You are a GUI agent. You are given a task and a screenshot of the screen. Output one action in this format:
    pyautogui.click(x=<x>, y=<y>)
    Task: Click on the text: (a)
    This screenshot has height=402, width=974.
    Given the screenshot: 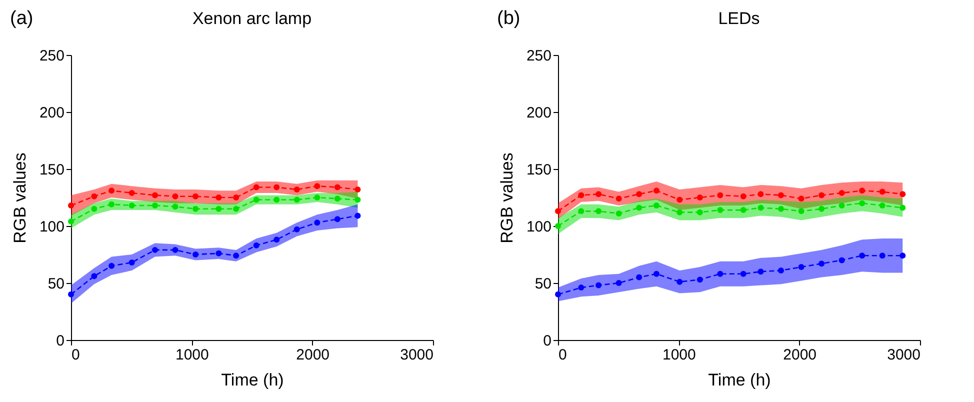 What is the action you would take?
    pyautogui.click(x=22, y=19)
    